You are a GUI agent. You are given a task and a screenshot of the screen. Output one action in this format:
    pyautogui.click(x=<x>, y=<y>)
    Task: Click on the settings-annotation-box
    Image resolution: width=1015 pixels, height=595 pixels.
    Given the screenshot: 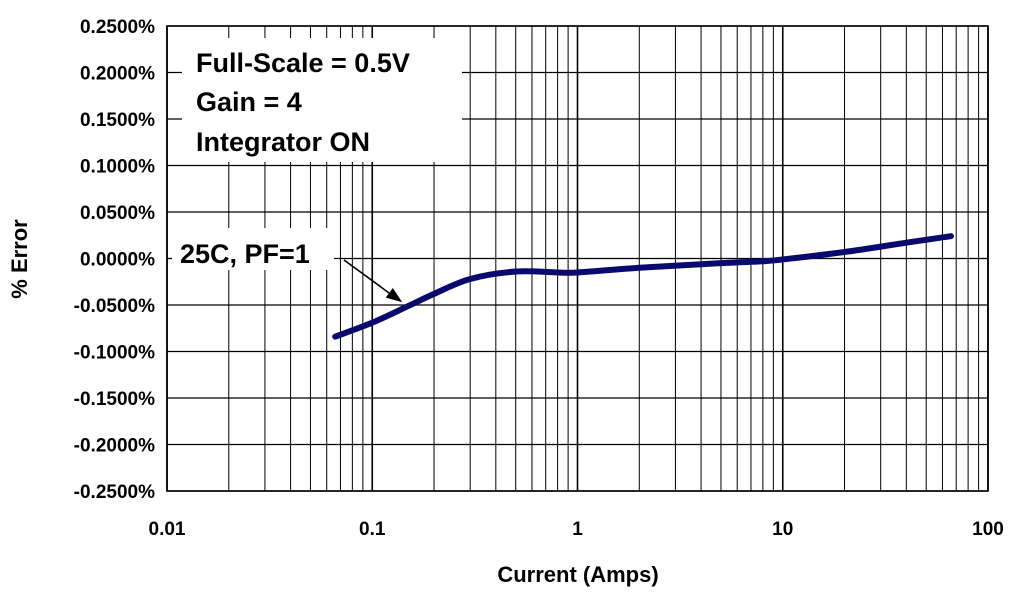 What is the action you would take?
    pyautogui.click(x=322, y=100)
    